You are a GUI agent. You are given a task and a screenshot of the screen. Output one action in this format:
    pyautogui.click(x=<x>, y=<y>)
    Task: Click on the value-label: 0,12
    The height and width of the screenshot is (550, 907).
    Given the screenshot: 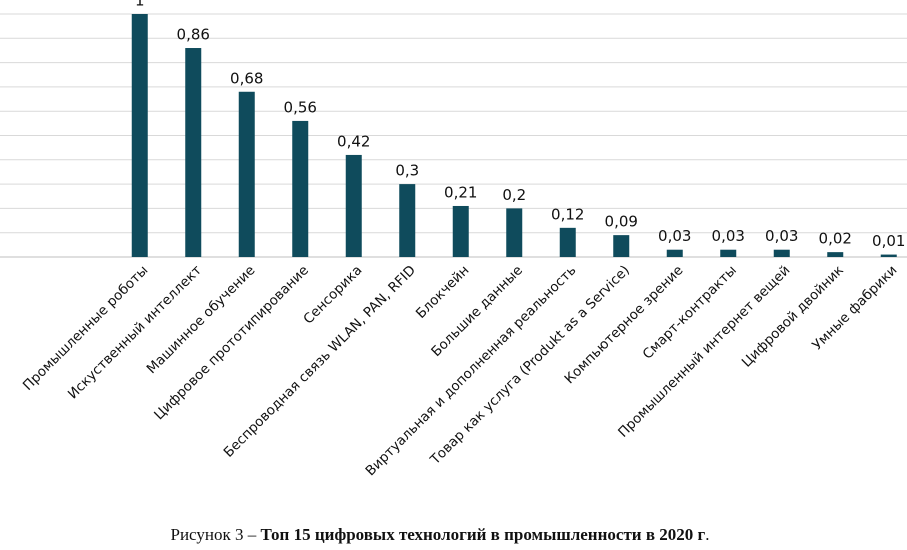 What is the action you would take?
    pyautogui.click(x=567, y=214)
    